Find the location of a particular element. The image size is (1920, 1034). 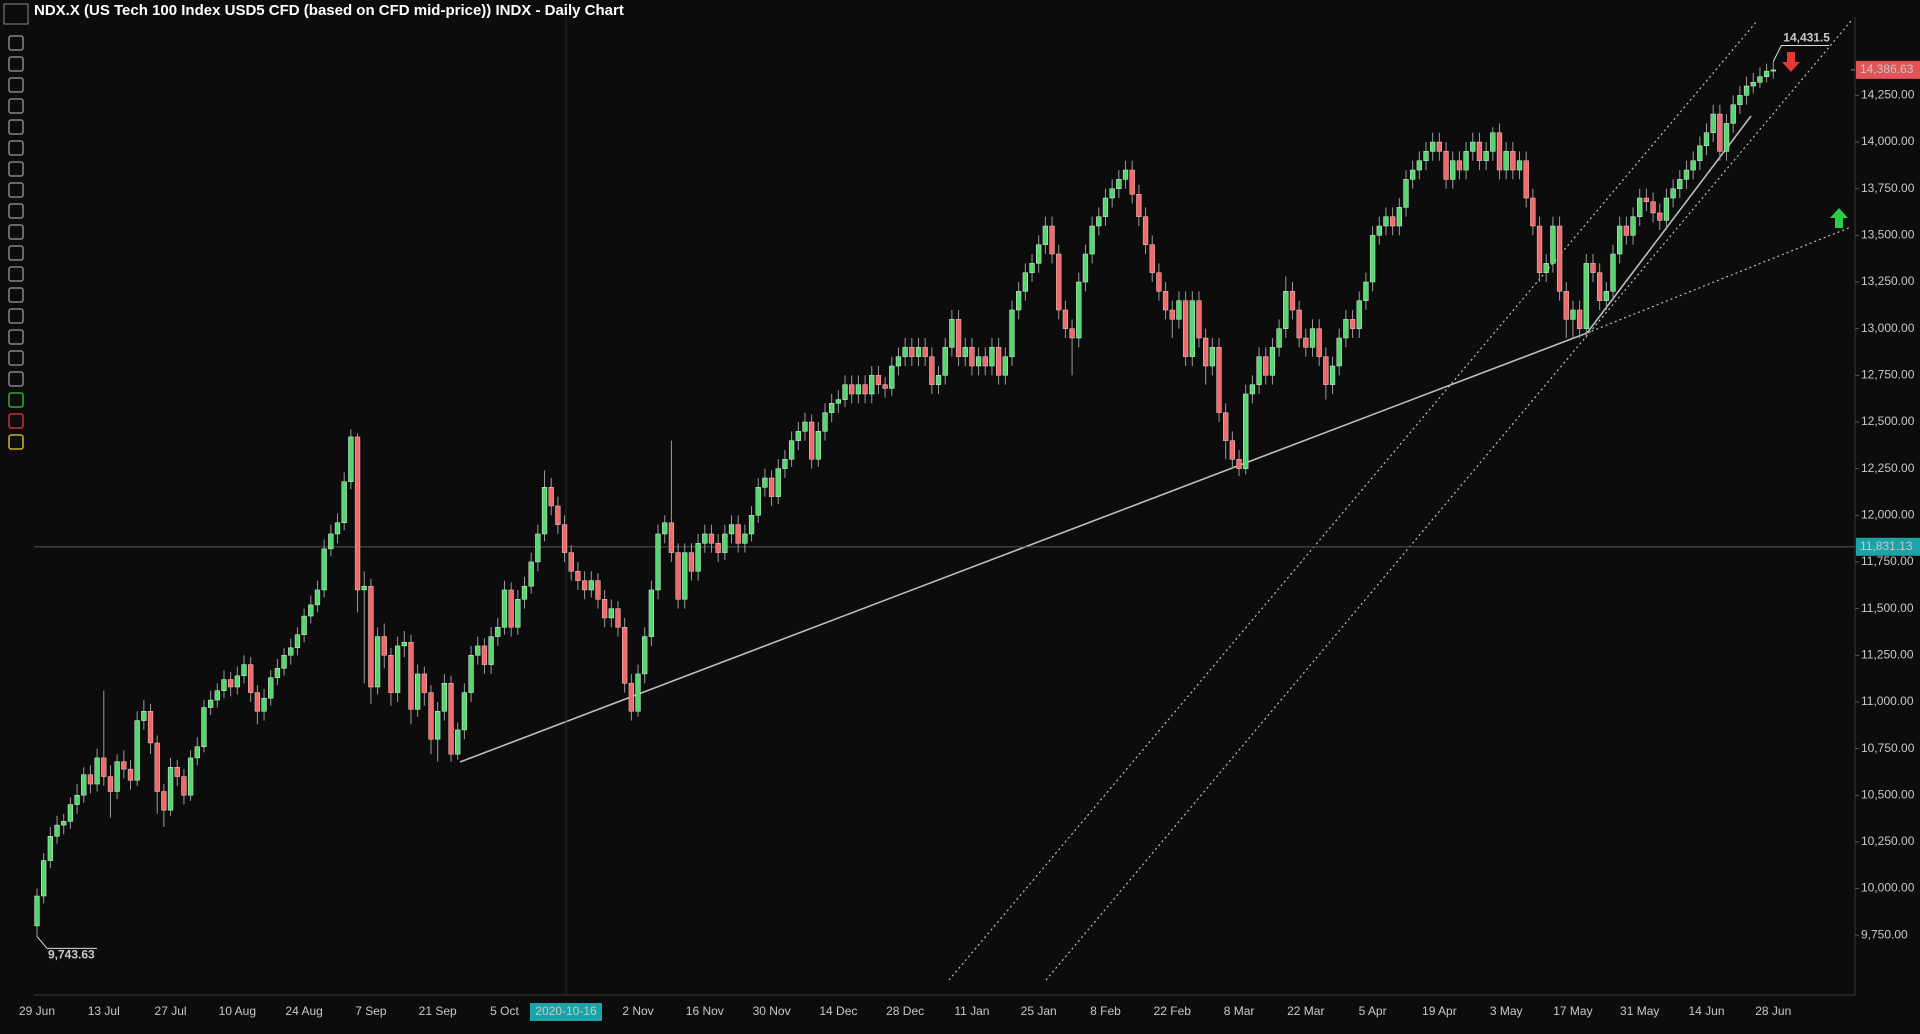

fullscreen-button is located at coordinates (16, 14).